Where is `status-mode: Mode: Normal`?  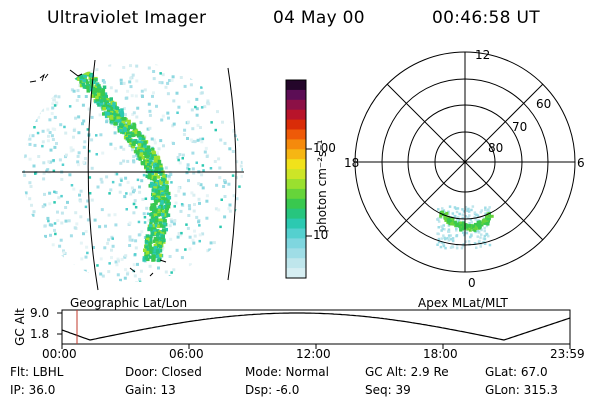
status-mode: Mode: Normal is located at coordinates (287, 372).